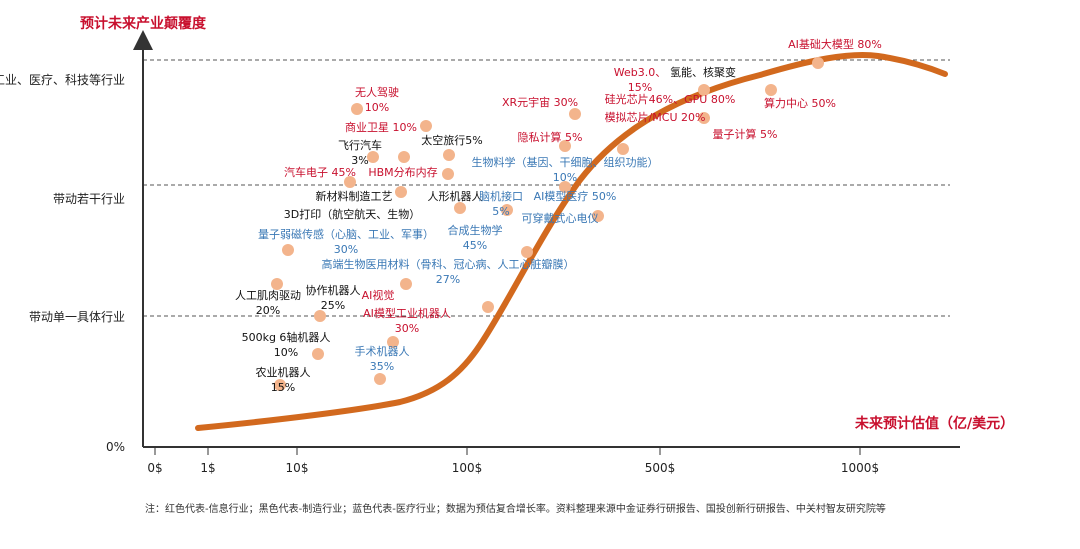  I want to click on point-label-25: 人工肌肉驱动 20%, so click(268, 303).